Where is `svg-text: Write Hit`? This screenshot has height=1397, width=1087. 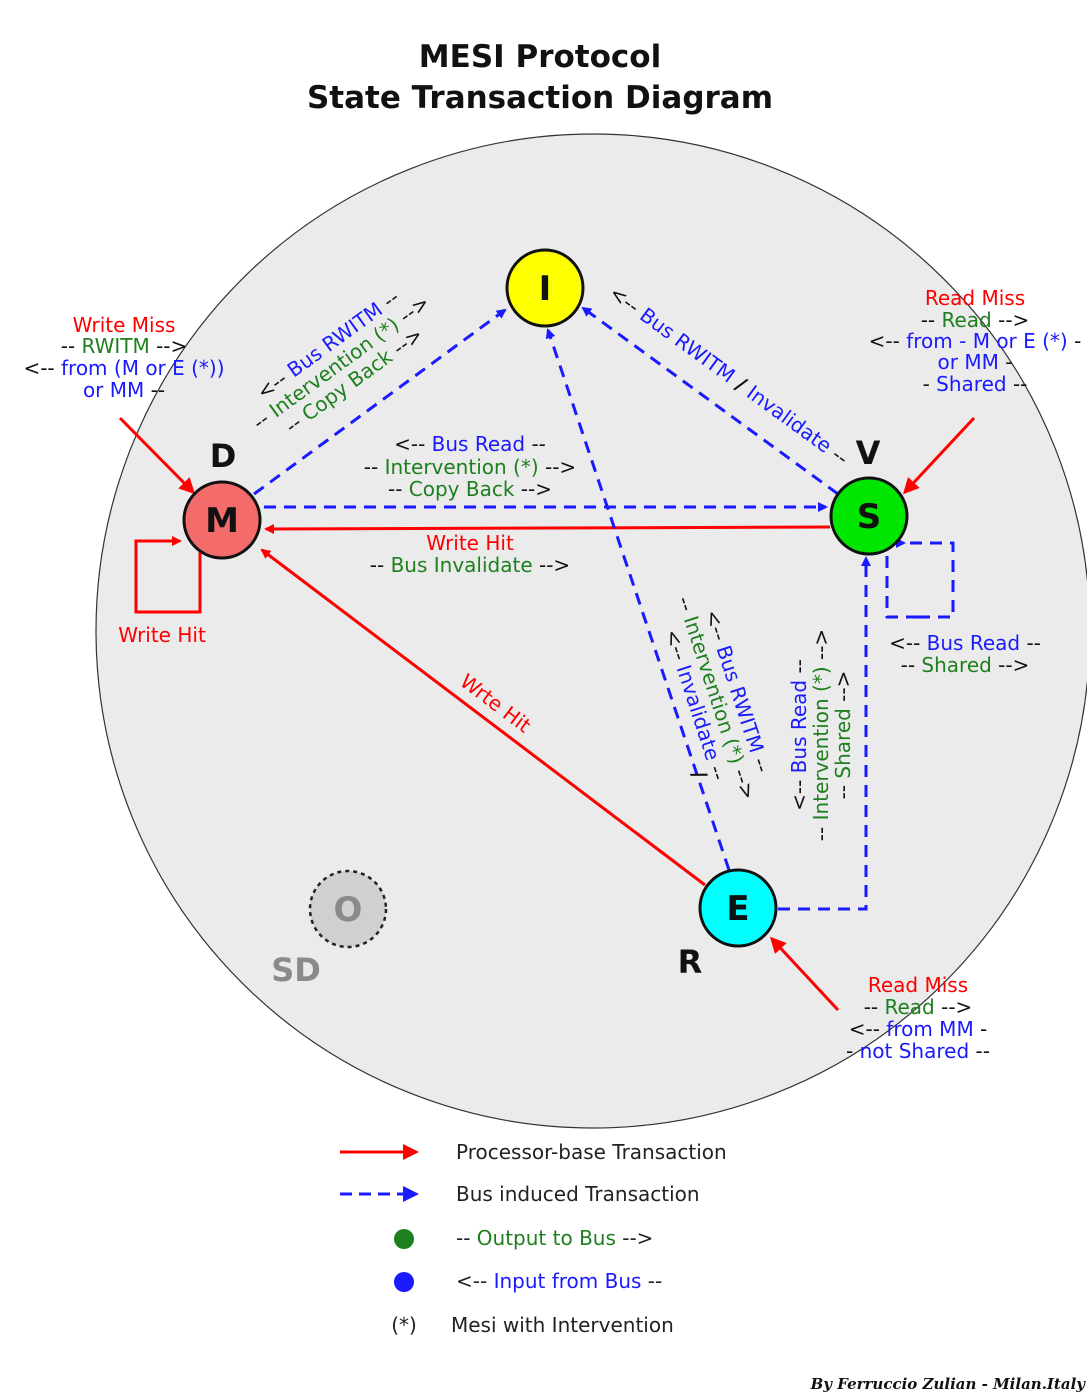 svg-text: Write Hit is located at coordinates (470, 543).